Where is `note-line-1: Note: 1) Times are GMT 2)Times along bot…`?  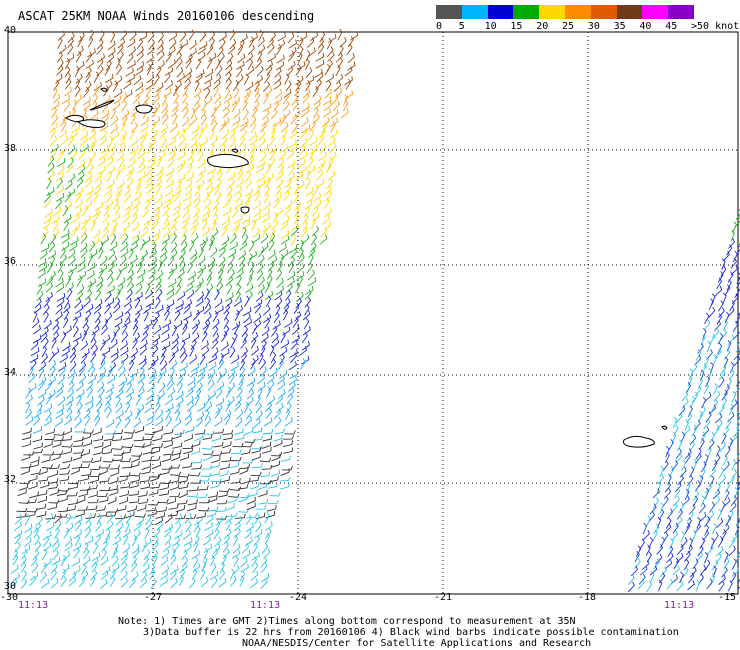 note-line-1: Note: 1) Times are GMT 2)Times along bot… is located at coordinates (347, 621).